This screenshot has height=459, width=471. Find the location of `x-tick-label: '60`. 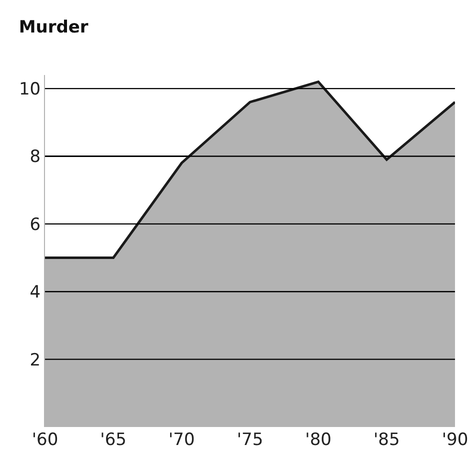

x-tick-label: '60 is located at coordinates (45, 440).